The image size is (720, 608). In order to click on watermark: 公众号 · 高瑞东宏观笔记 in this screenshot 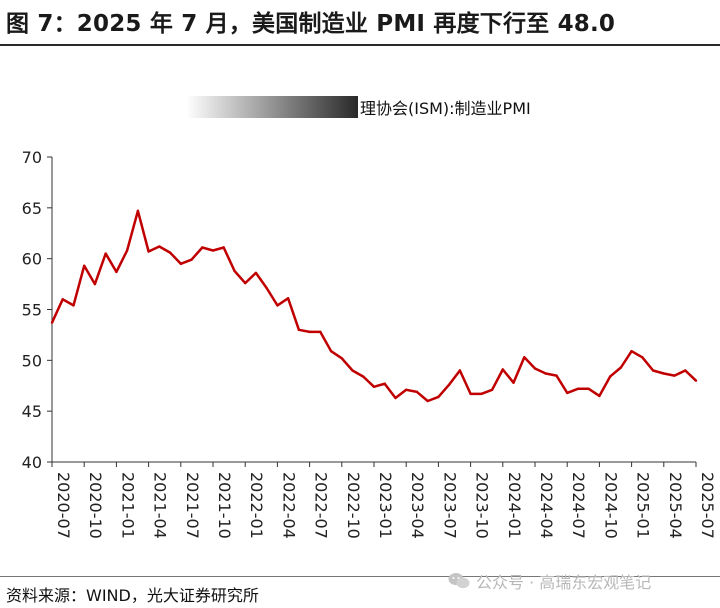, I will do `click(549, 581)`.